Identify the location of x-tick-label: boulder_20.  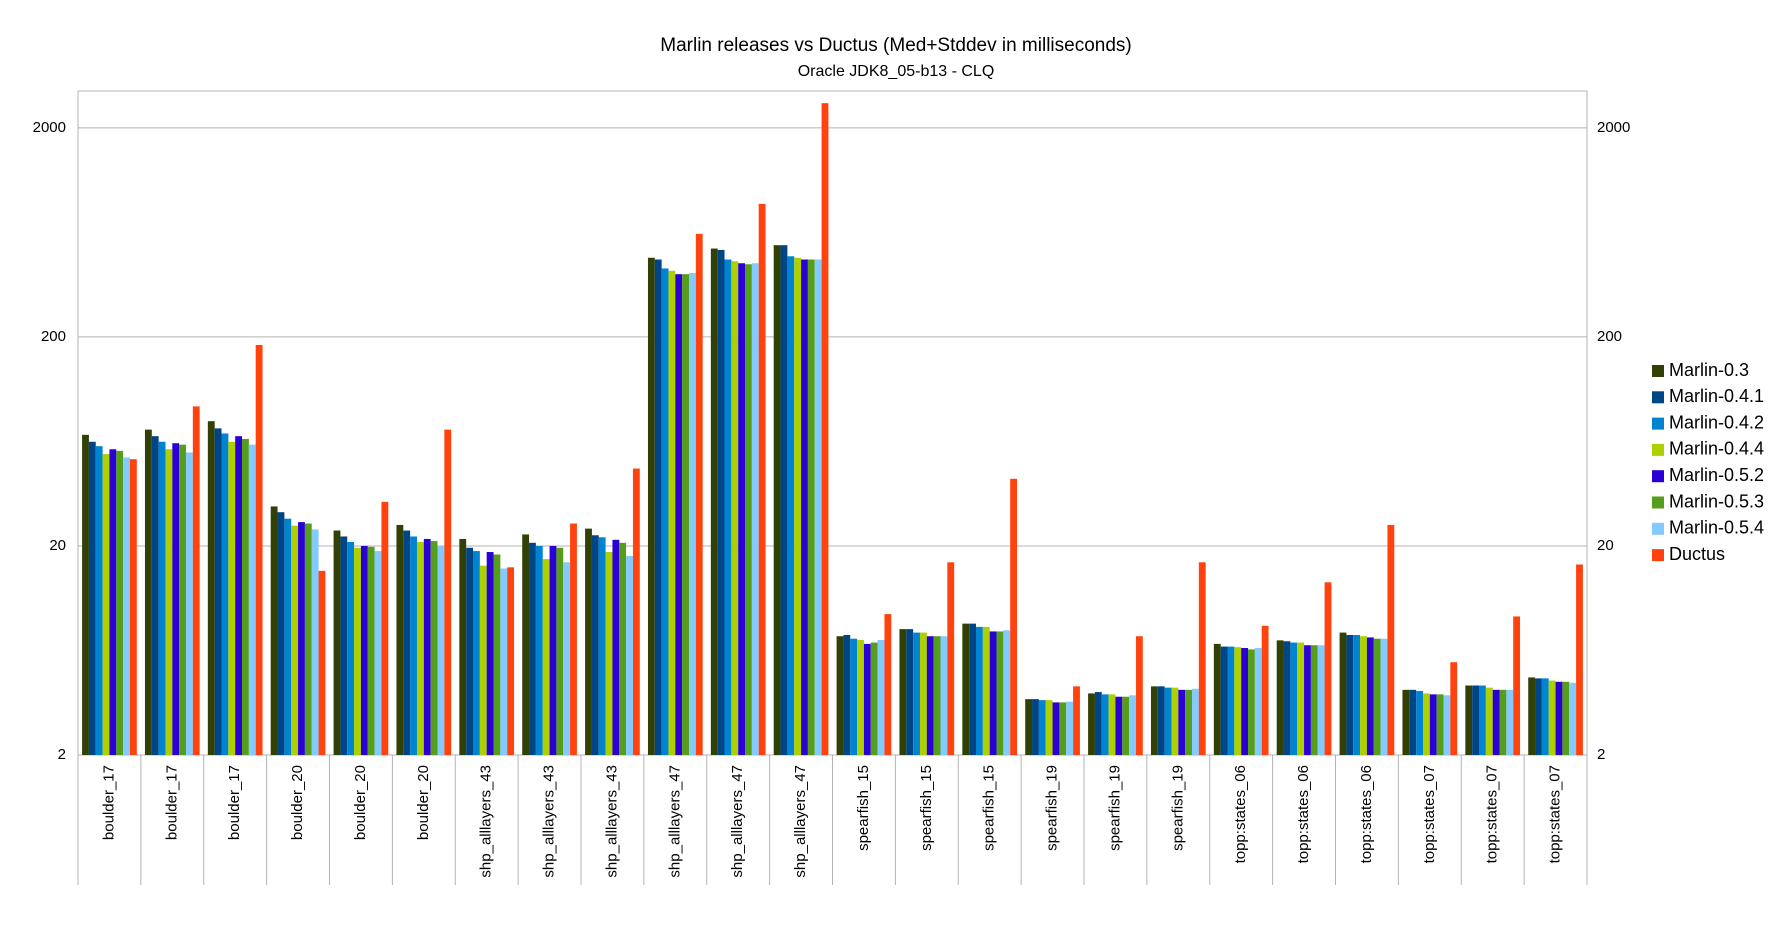
(297, 802).